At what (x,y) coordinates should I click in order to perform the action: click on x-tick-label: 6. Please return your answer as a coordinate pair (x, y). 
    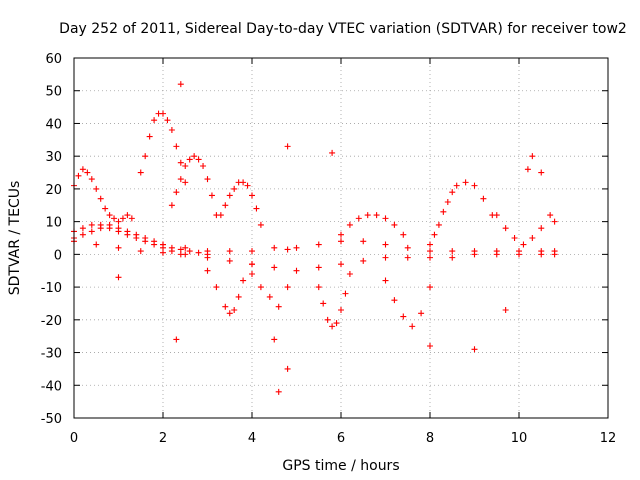
    Looking at the image, I should click on (341, 438).